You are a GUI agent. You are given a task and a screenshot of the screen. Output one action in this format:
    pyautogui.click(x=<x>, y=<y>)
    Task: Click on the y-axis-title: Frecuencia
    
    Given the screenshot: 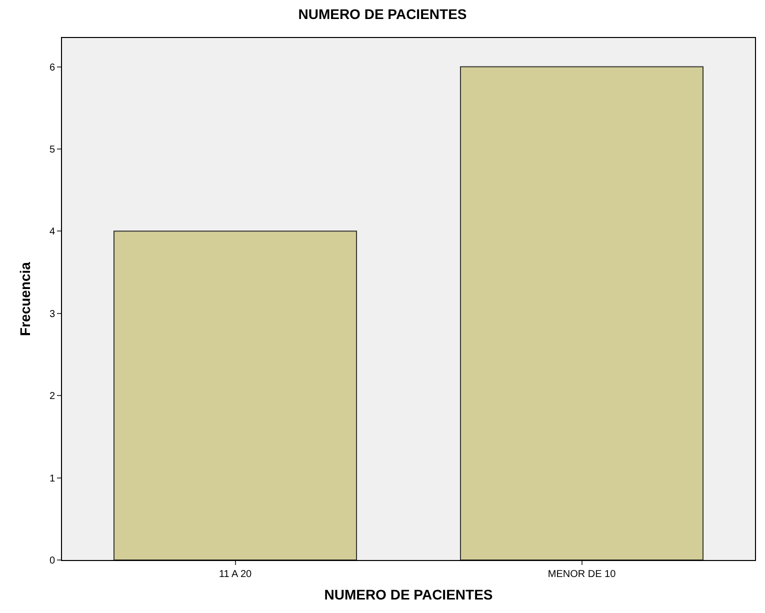 What is the action you would take?
    pyautogui.click(x=25, y=299)
    